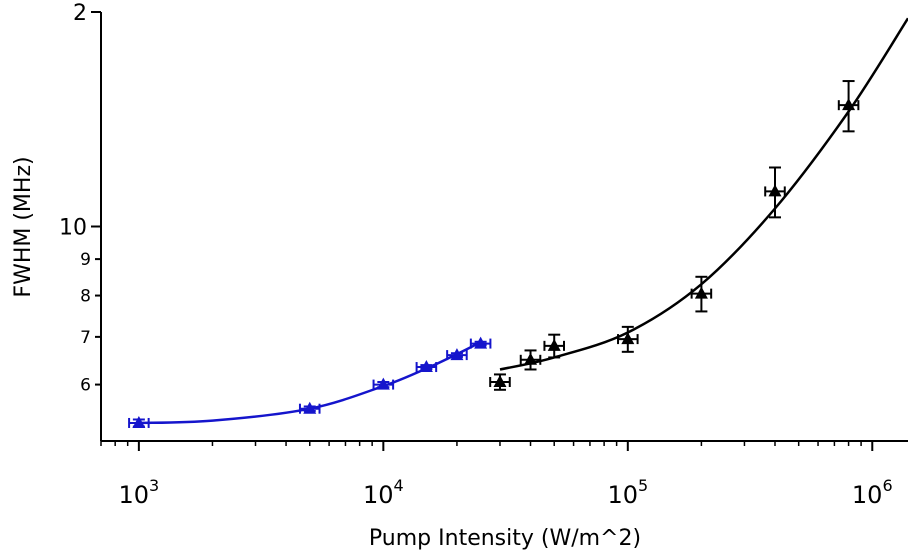 The image size is (908, 557). I want to click on y-tick-label: 6, so click(85, 386).